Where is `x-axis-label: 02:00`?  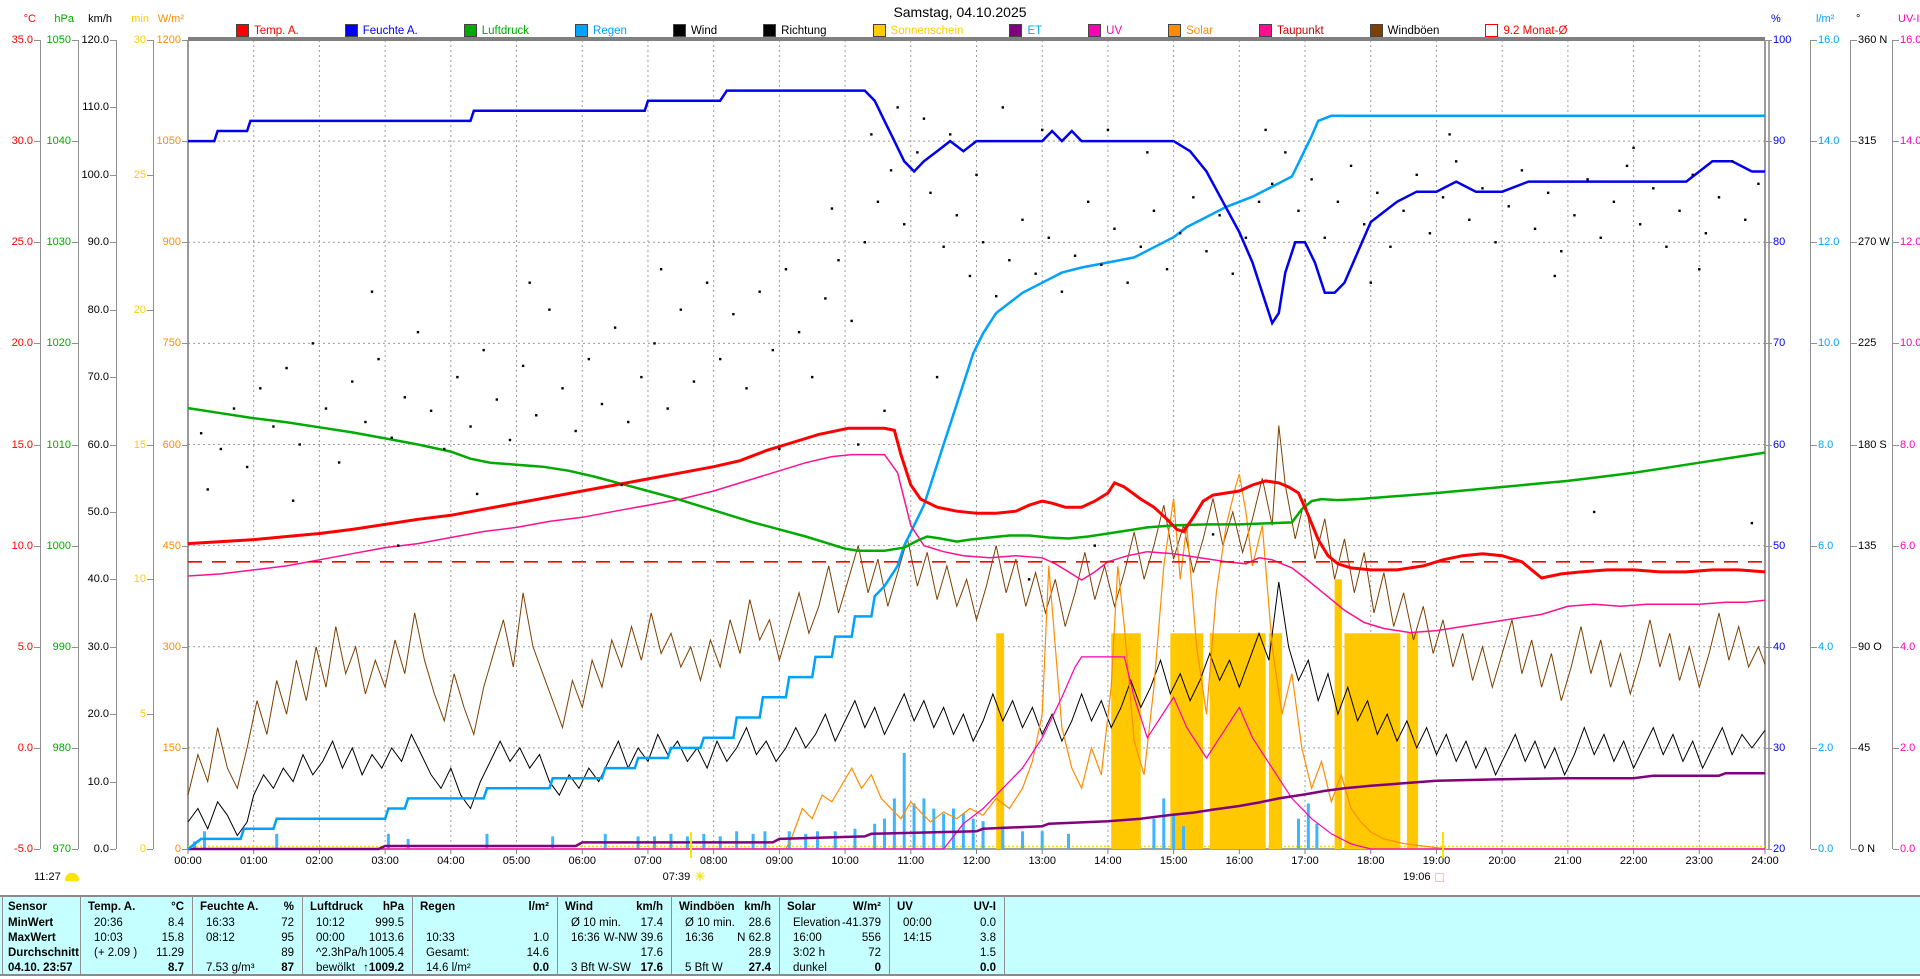
x-axis-label: 02:00 is located at coordinates (319, 861).